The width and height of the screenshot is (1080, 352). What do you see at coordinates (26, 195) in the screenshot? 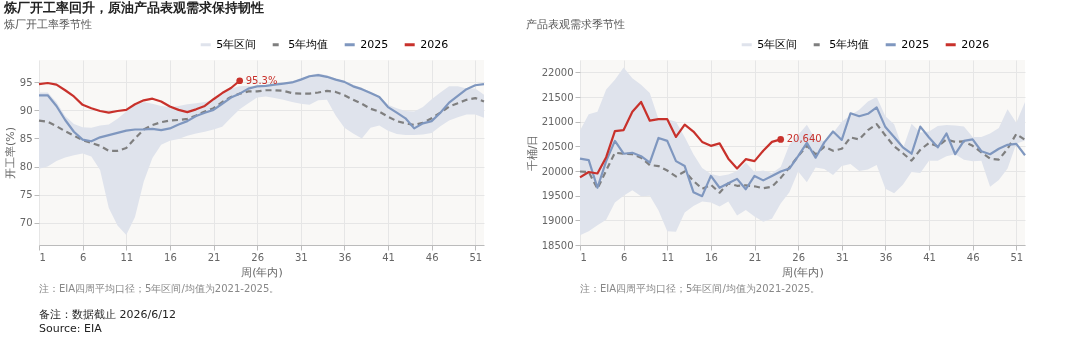
I see `y-tick-label: 75` at bounding box center [26, 195].